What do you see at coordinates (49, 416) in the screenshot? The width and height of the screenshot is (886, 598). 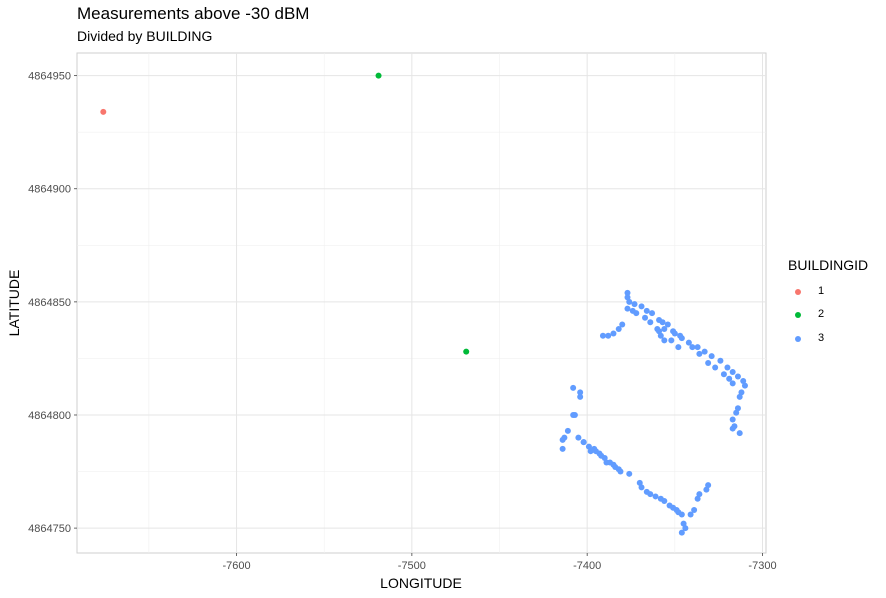 I see `y-tick-label: 4864800` at bounding box center [49, 416].